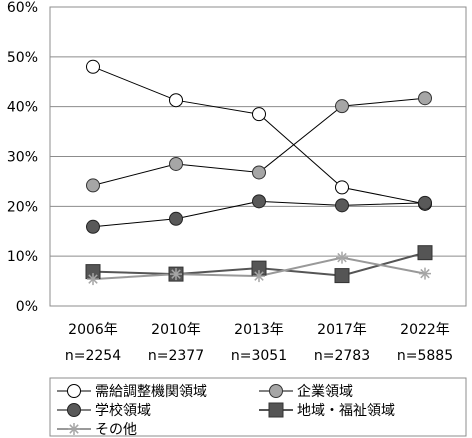 This screenshot has height=438, width=472. Describe the element at coordinates (176, 356) in the screenshot. I see `x-tick-sublabel: n=2377` at that location.